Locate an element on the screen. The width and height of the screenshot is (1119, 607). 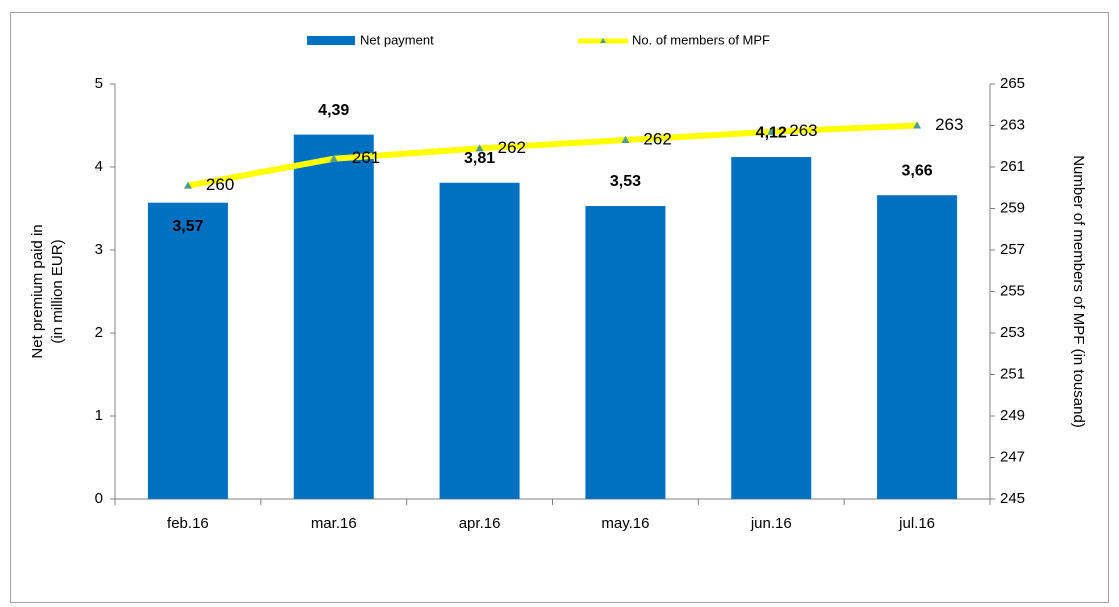
legend-label: Net payment is located at coordinates (397, 39).